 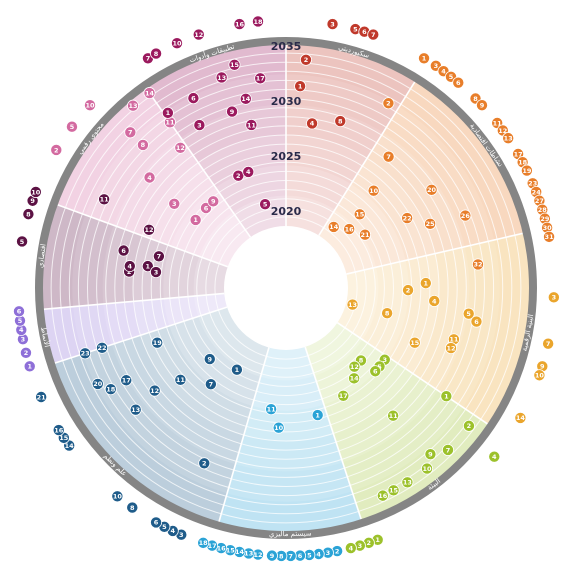 I want to click on marker-s7-2: 2, so click(x=25, y=352).